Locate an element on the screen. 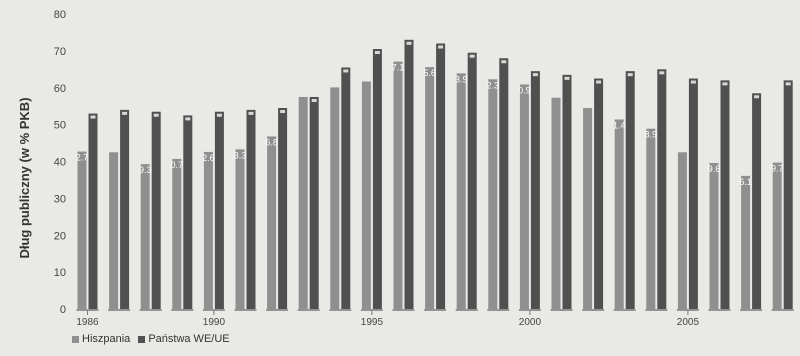  legend: Hiszpania Państwa WE/UE is located at coordinates (151, 339).